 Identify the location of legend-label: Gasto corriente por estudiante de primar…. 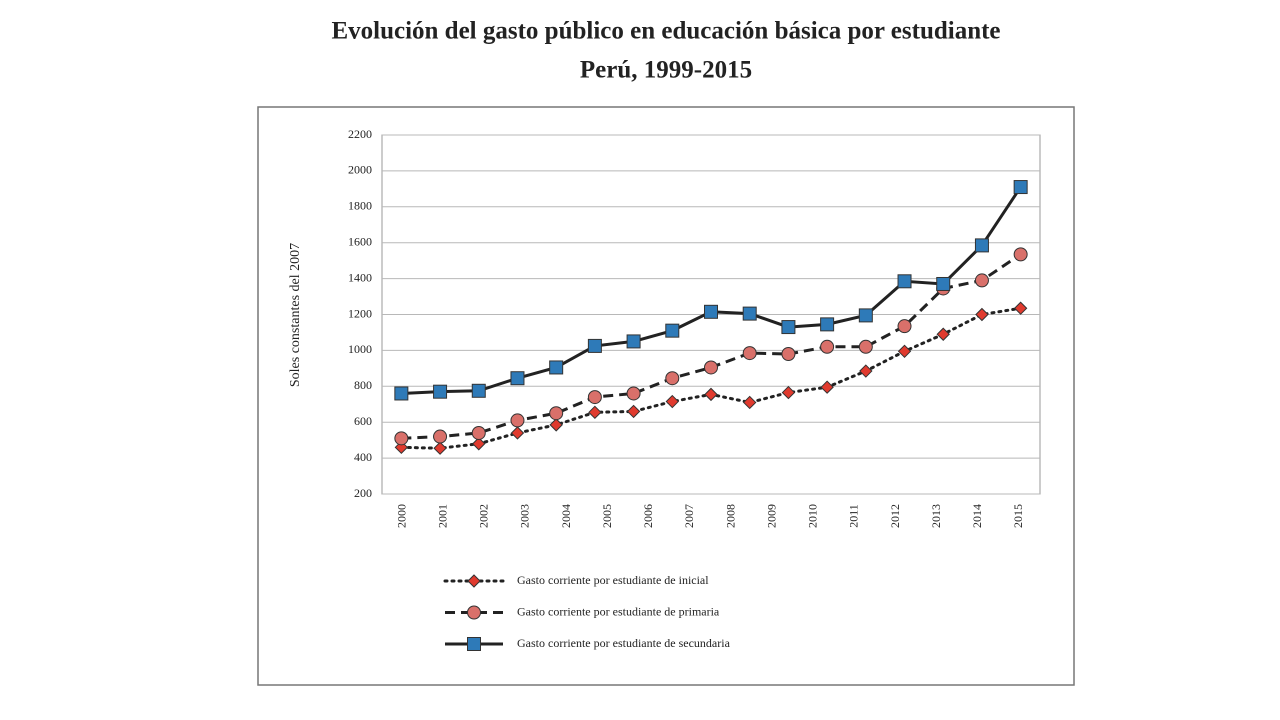
(618, 611).